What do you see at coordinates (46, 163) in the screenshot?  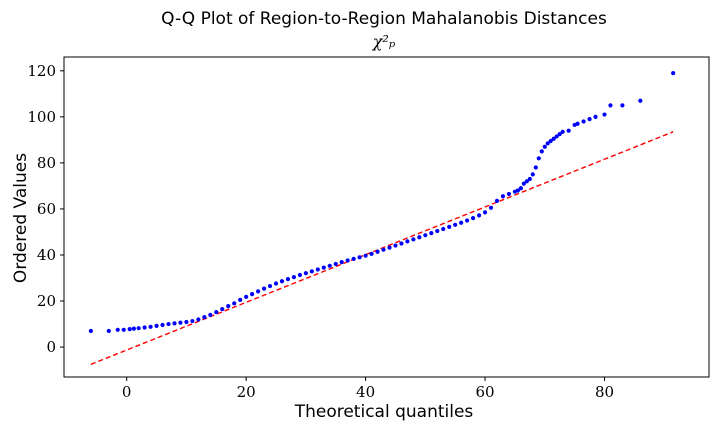 I see `y-tick-label: 80` at bounding box center [46, 163].